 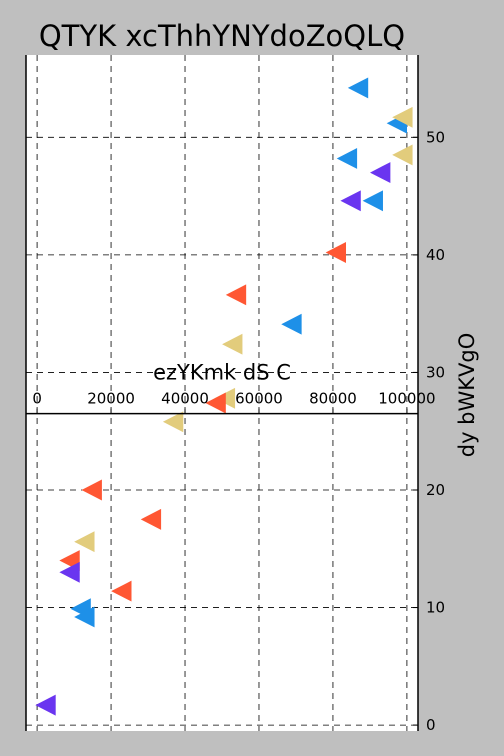 What do you see at coordinates (435, 372) in the screenshot?
I see `y-tick-label-3: 30` at bounding box center [435, 372].